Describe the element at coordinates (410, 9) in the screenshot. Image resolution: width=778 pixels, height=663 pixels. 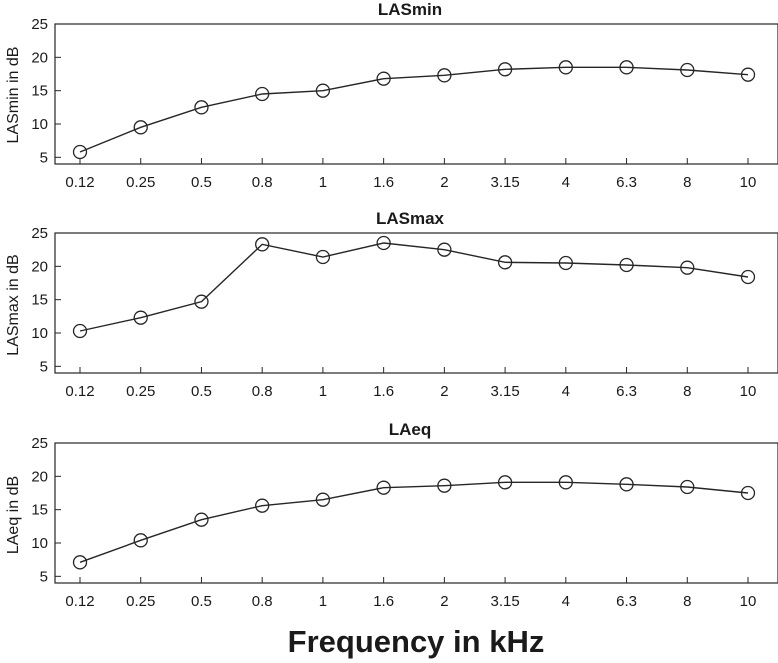
I see `lasmin-title: LASmin` at that location.